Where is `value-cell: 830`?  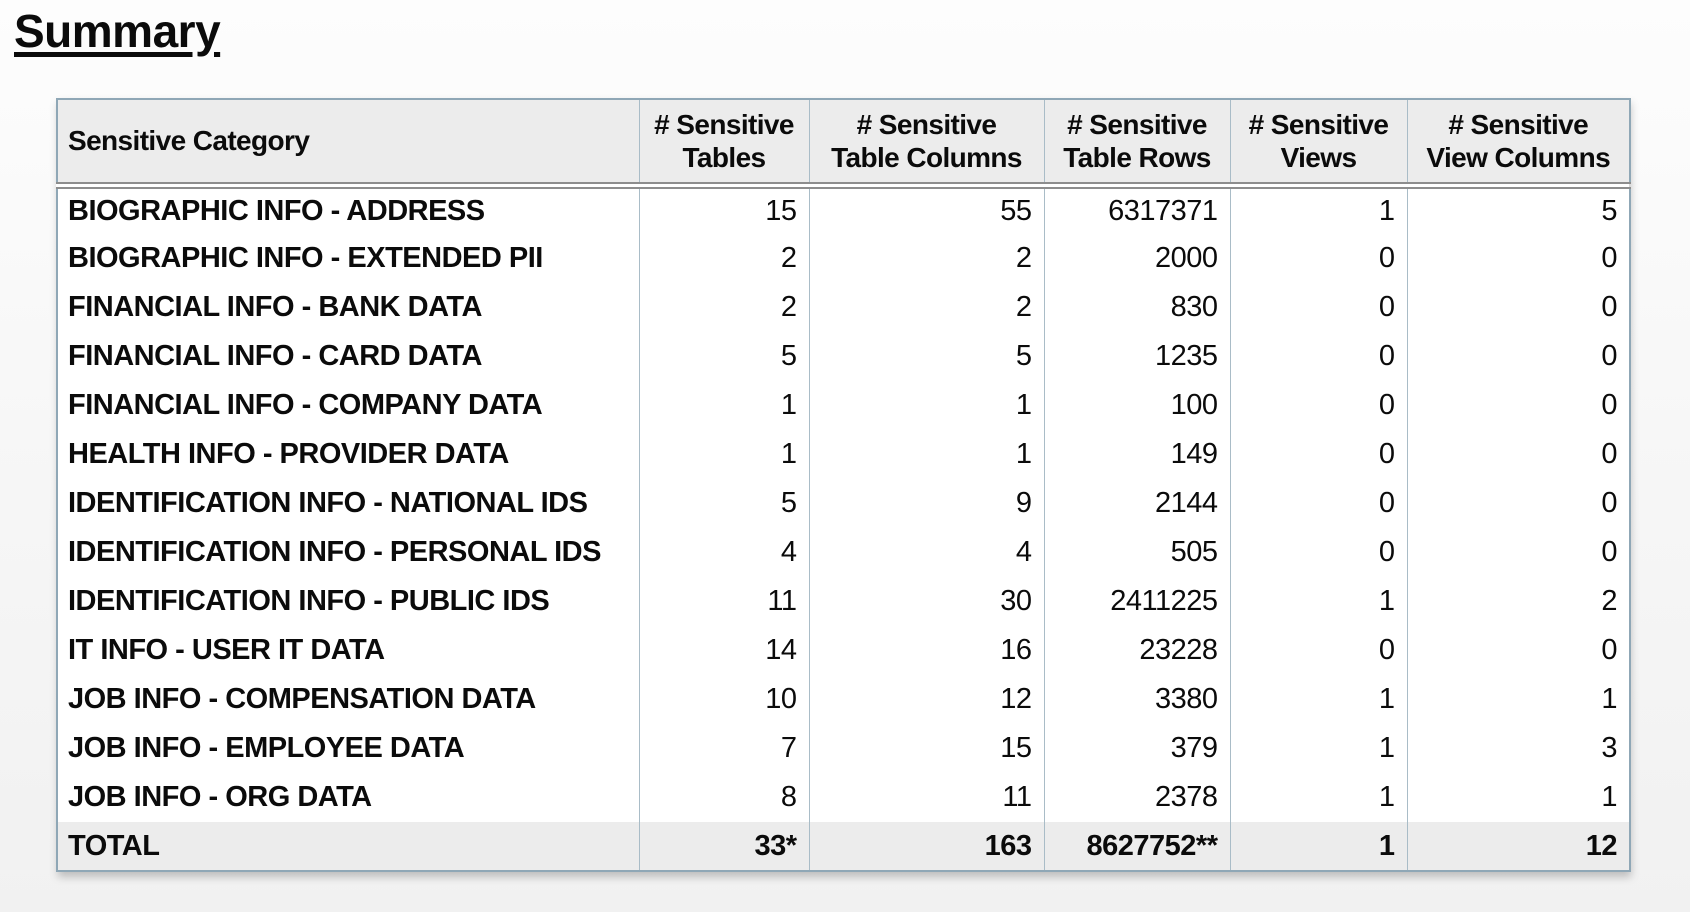
value-cell: 830 is located at coordinates (1137, 307).